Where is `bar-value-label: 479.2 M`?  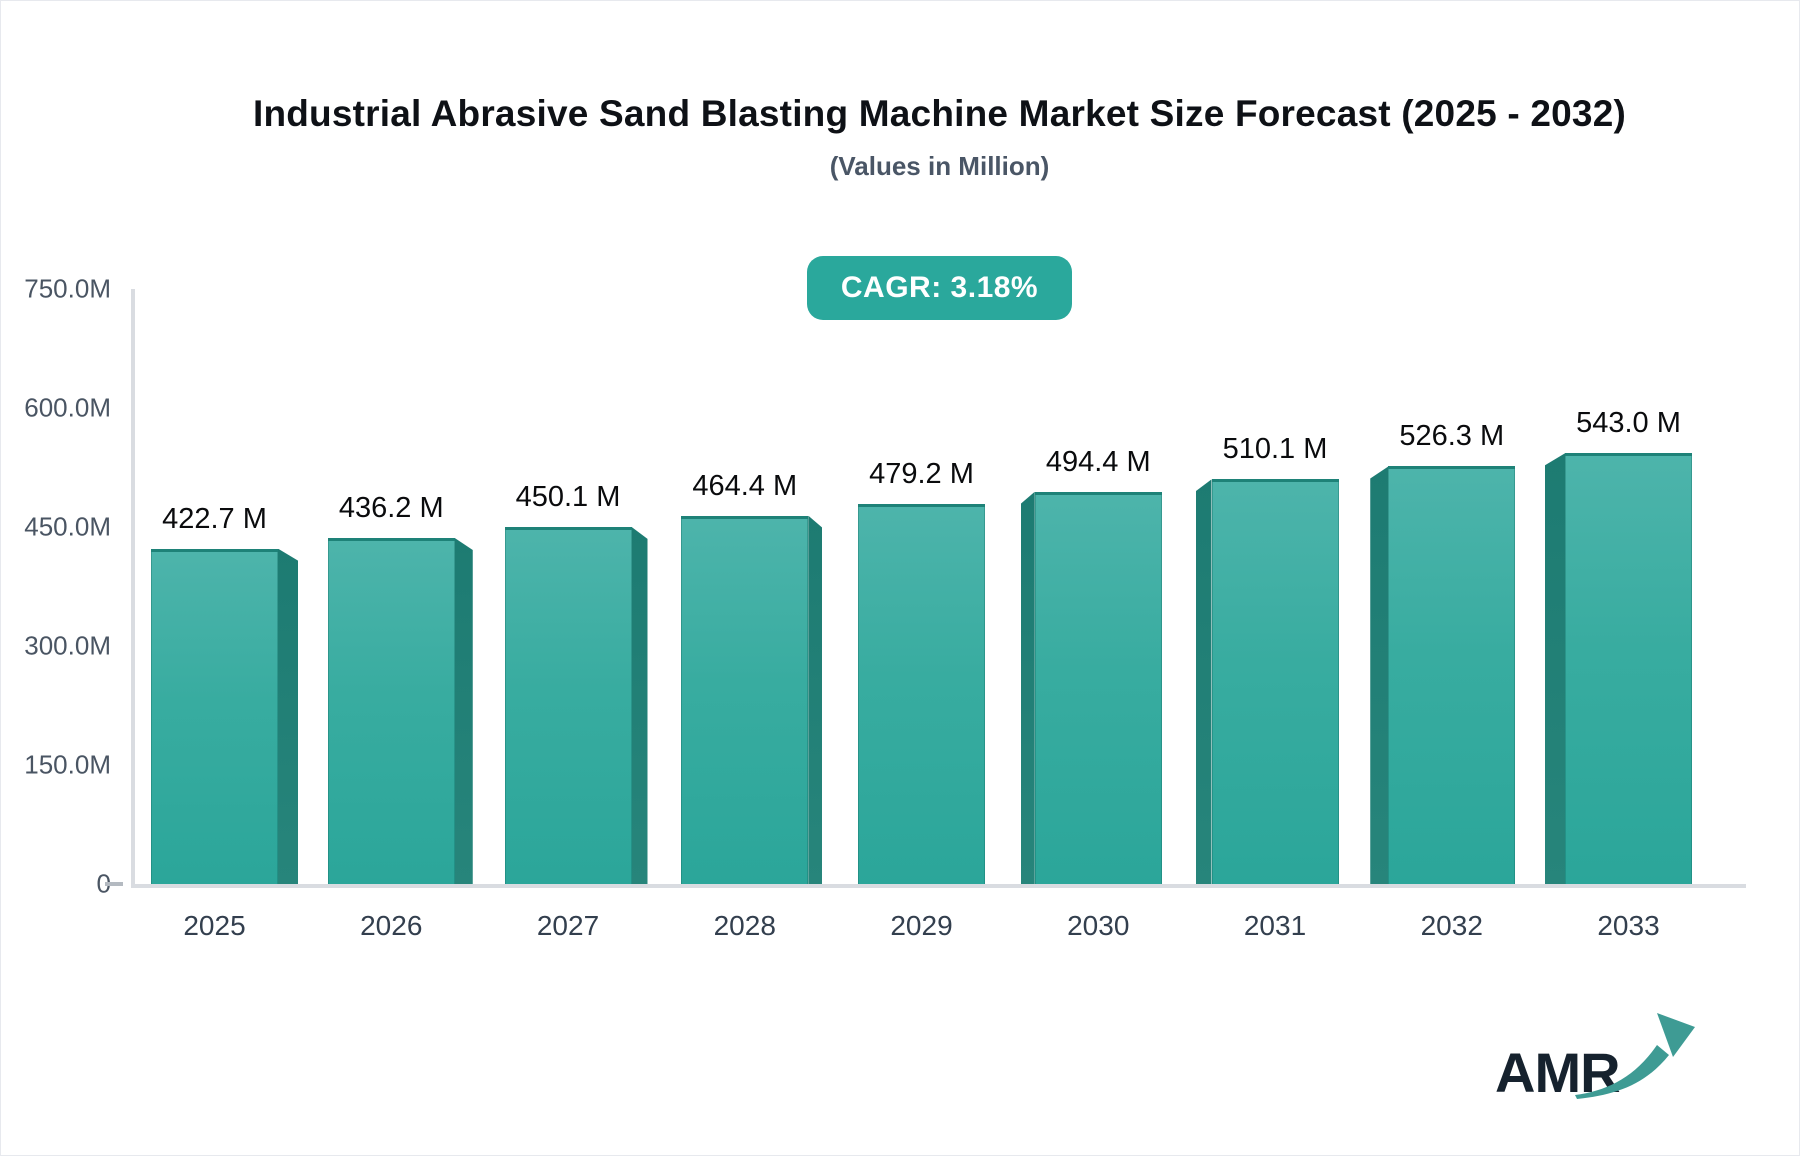
bar-value-label: 479.2 M is located at coordinates (921, 473).